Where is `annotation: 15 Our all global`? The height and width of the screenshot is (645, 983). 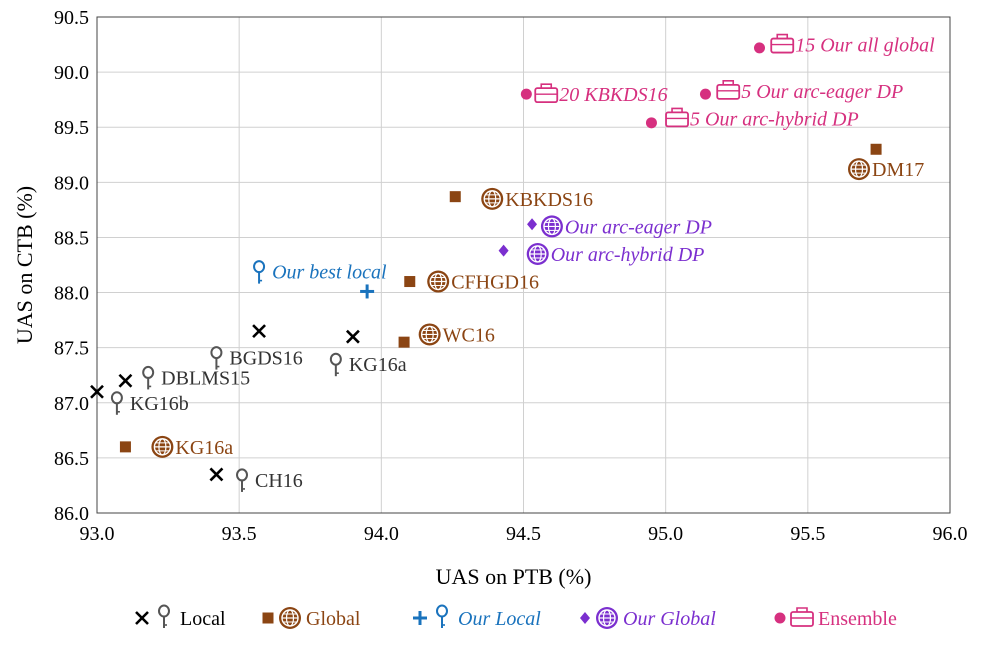
annotation: 15 Our all global is located at coordinates (852, 45).